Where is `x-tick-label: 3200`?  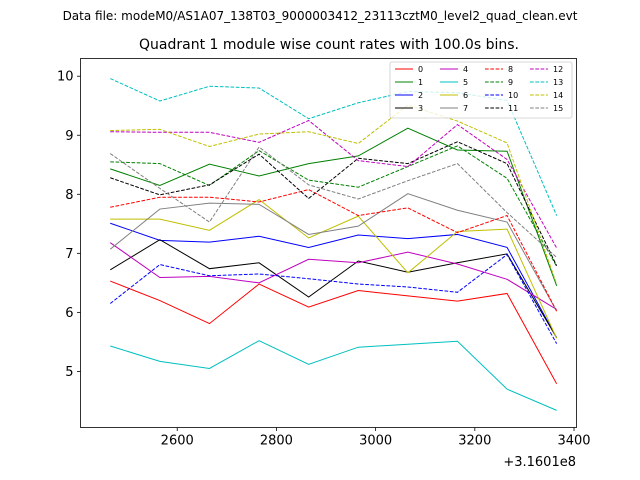 x-tick-label: 3200 is located at coordinates (474, 441).